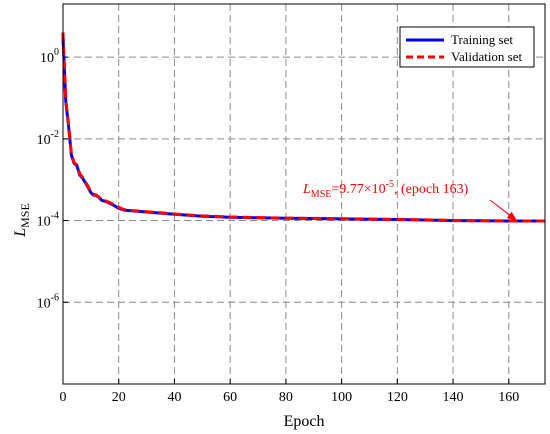 The height and width of the screenshot is (434, 550). What do you see at coordinates (341, 397) in the screenshot?
I see `x-tick-label: 100` at bounding box center [341, 397].